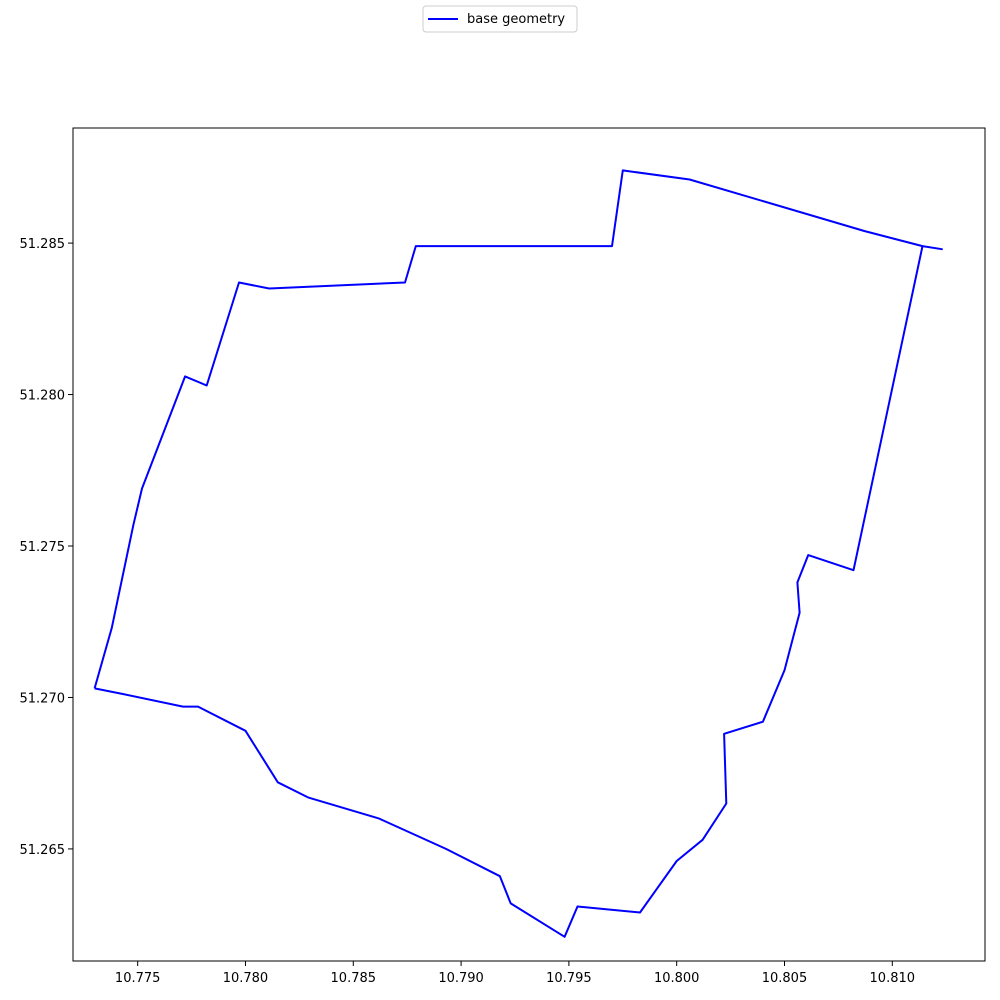  I want to click on legend-box, so click(500, 19).